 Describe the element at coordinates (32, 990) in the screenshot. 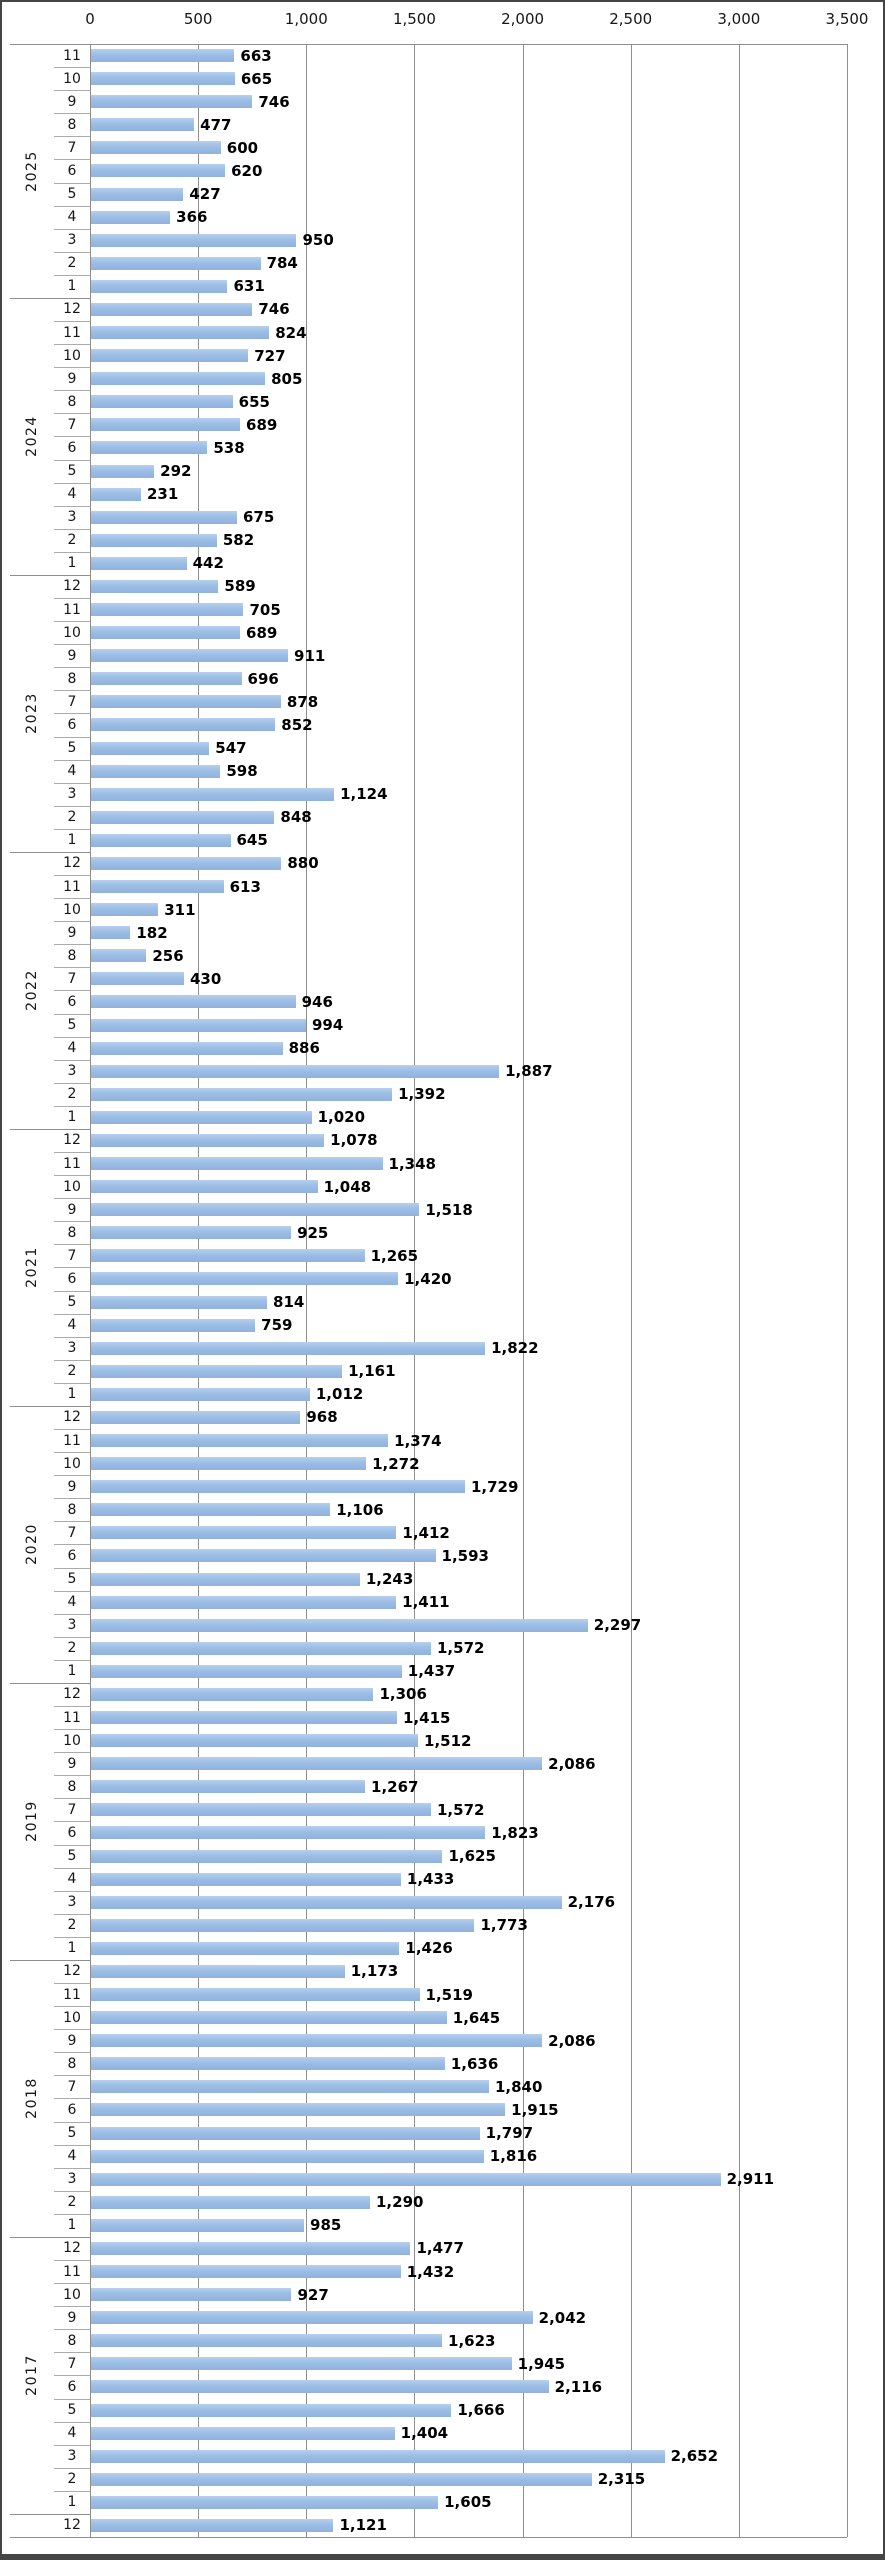

I see `year-label: 2022` at that location.